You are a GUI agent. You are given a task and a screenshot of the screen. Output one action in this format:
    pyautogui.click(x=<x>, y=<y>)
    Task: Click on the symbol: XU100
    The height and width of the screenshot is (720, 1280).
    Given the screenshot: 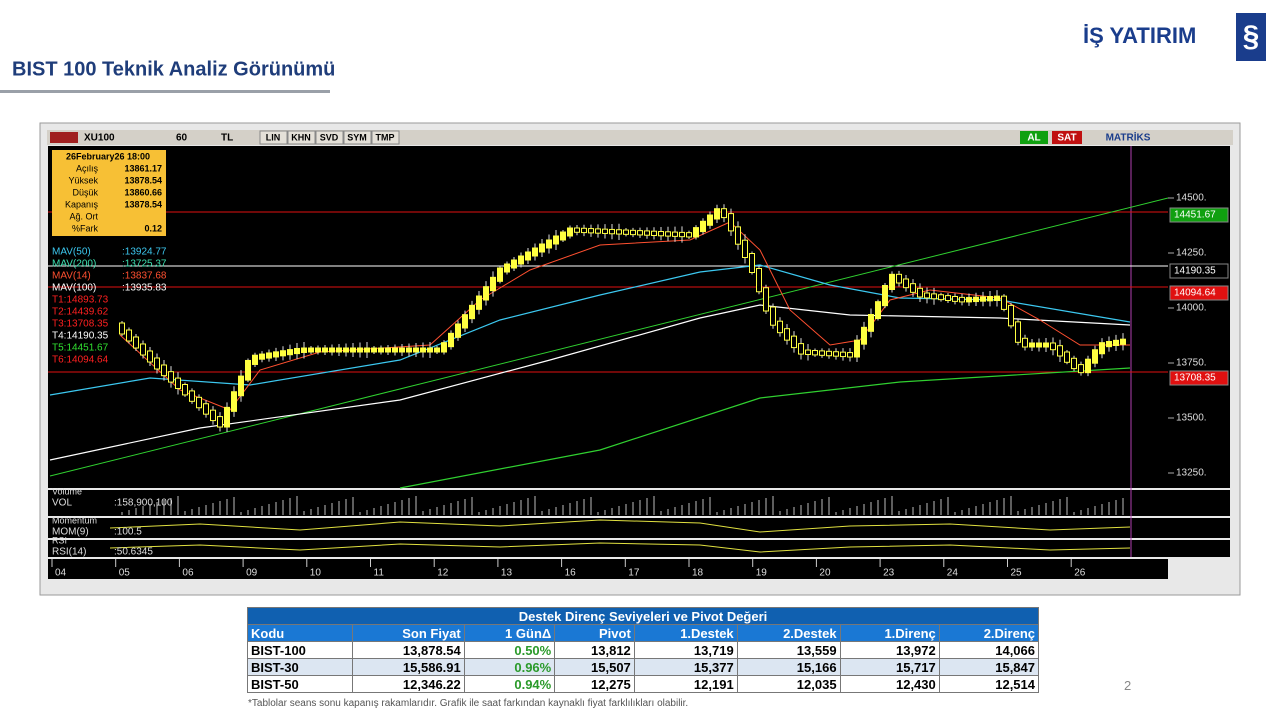 What is the action you would take?
    pyautogui.click(x=99, y=138)
    